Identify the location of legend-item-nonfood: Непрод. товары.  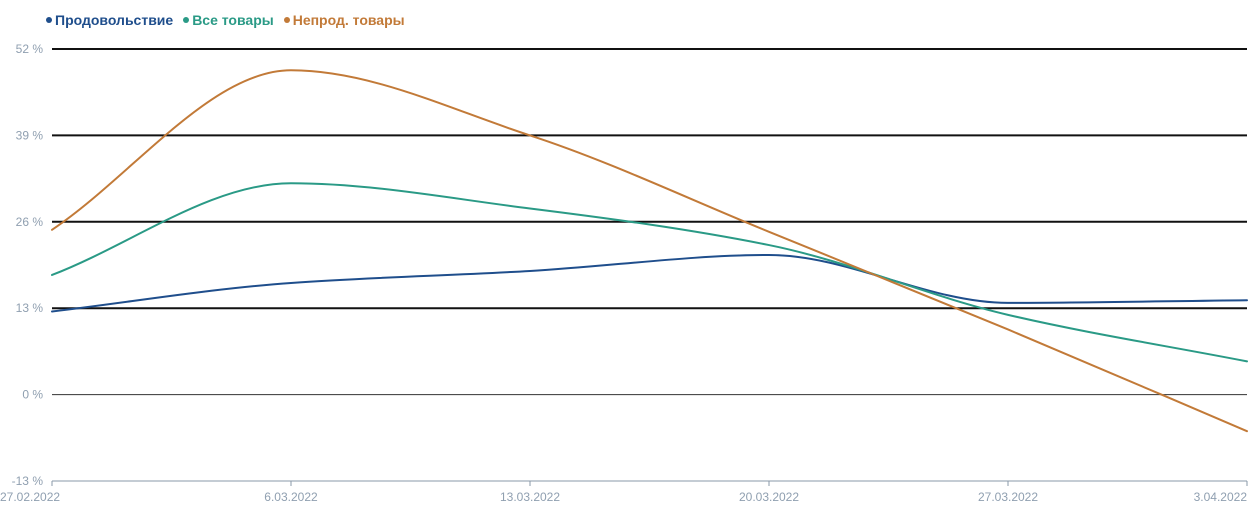
(344, 20).